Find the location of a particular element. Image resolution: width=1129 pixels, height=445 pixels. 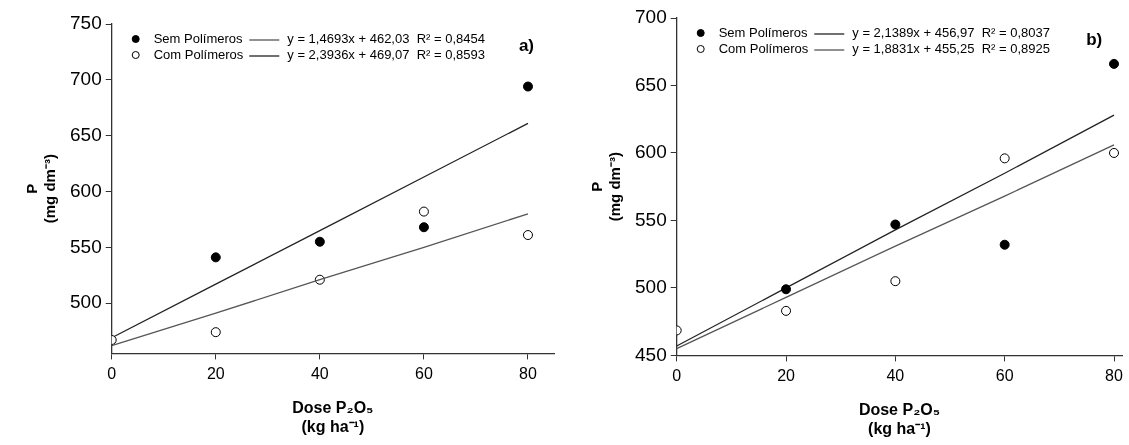

annotation: a) is located at coordinates (526, 45).